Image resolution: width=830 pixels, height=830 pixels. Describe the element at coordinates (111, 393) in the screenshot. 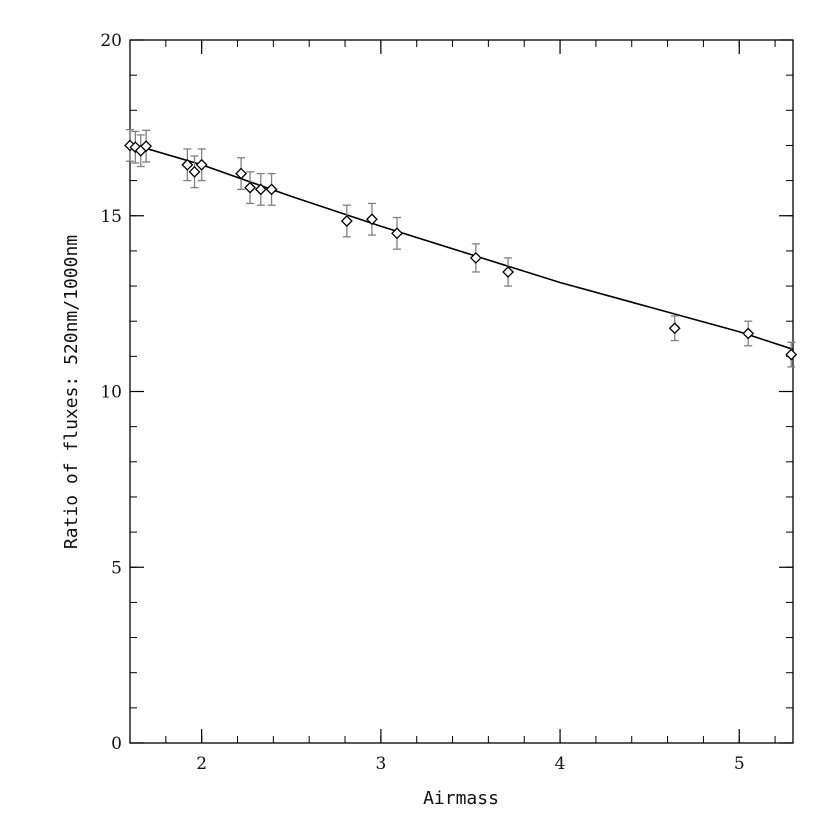

I see `y-tick-label: 10` at that location.